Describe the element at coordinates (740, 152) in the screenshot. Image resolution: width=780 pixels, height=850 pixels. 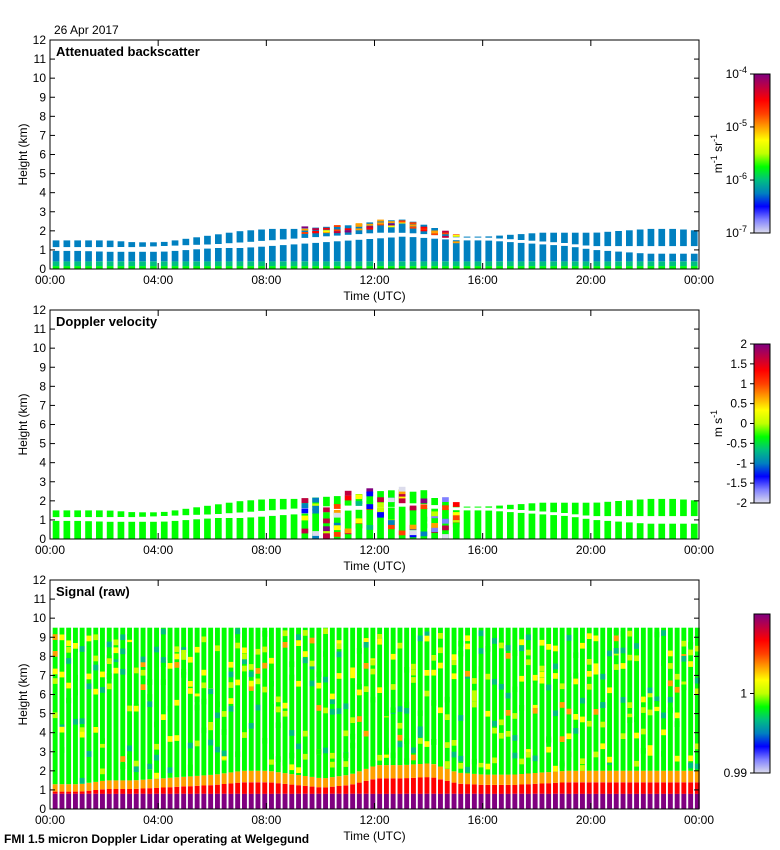
I see `colorbar: 10-410-510-610-7m-1 sr-1` at that location.